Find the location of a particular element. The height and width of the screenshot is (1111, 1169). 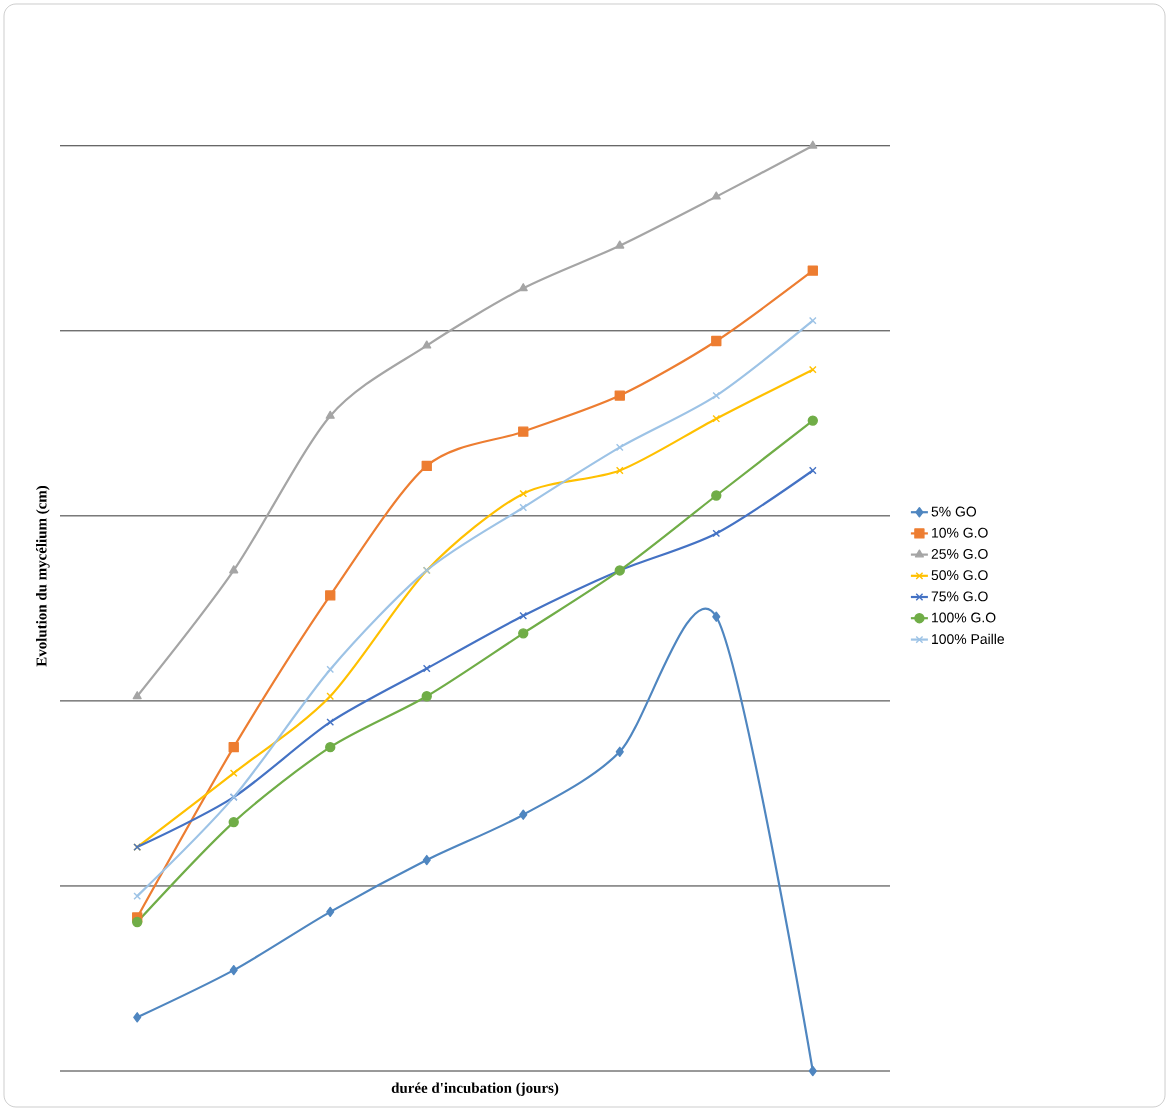

legend-label: 50% G.O is located at coordinates (959, 575).